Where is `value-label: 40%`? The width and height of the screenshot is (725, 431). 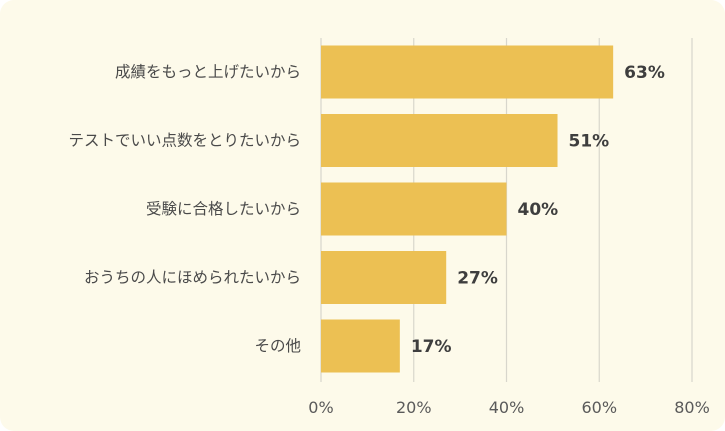
value-label: 40% is located at coordinates (538, 210).